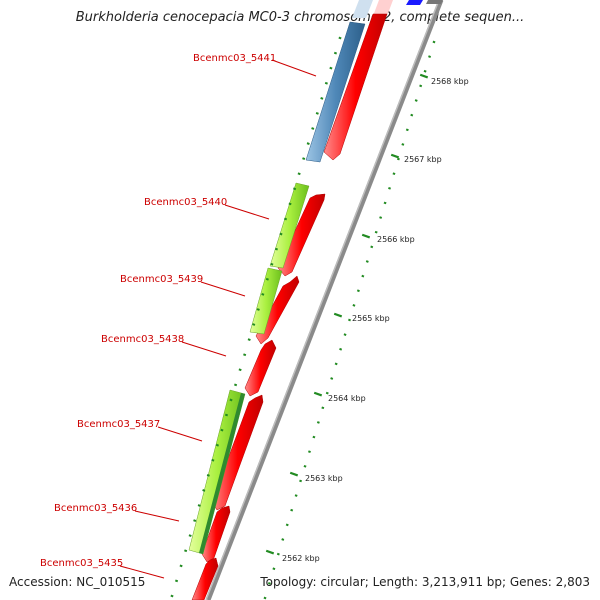 This screenshot has height=600, width=600. I want to click on reverse-gene-shadow, so click(222, 473).